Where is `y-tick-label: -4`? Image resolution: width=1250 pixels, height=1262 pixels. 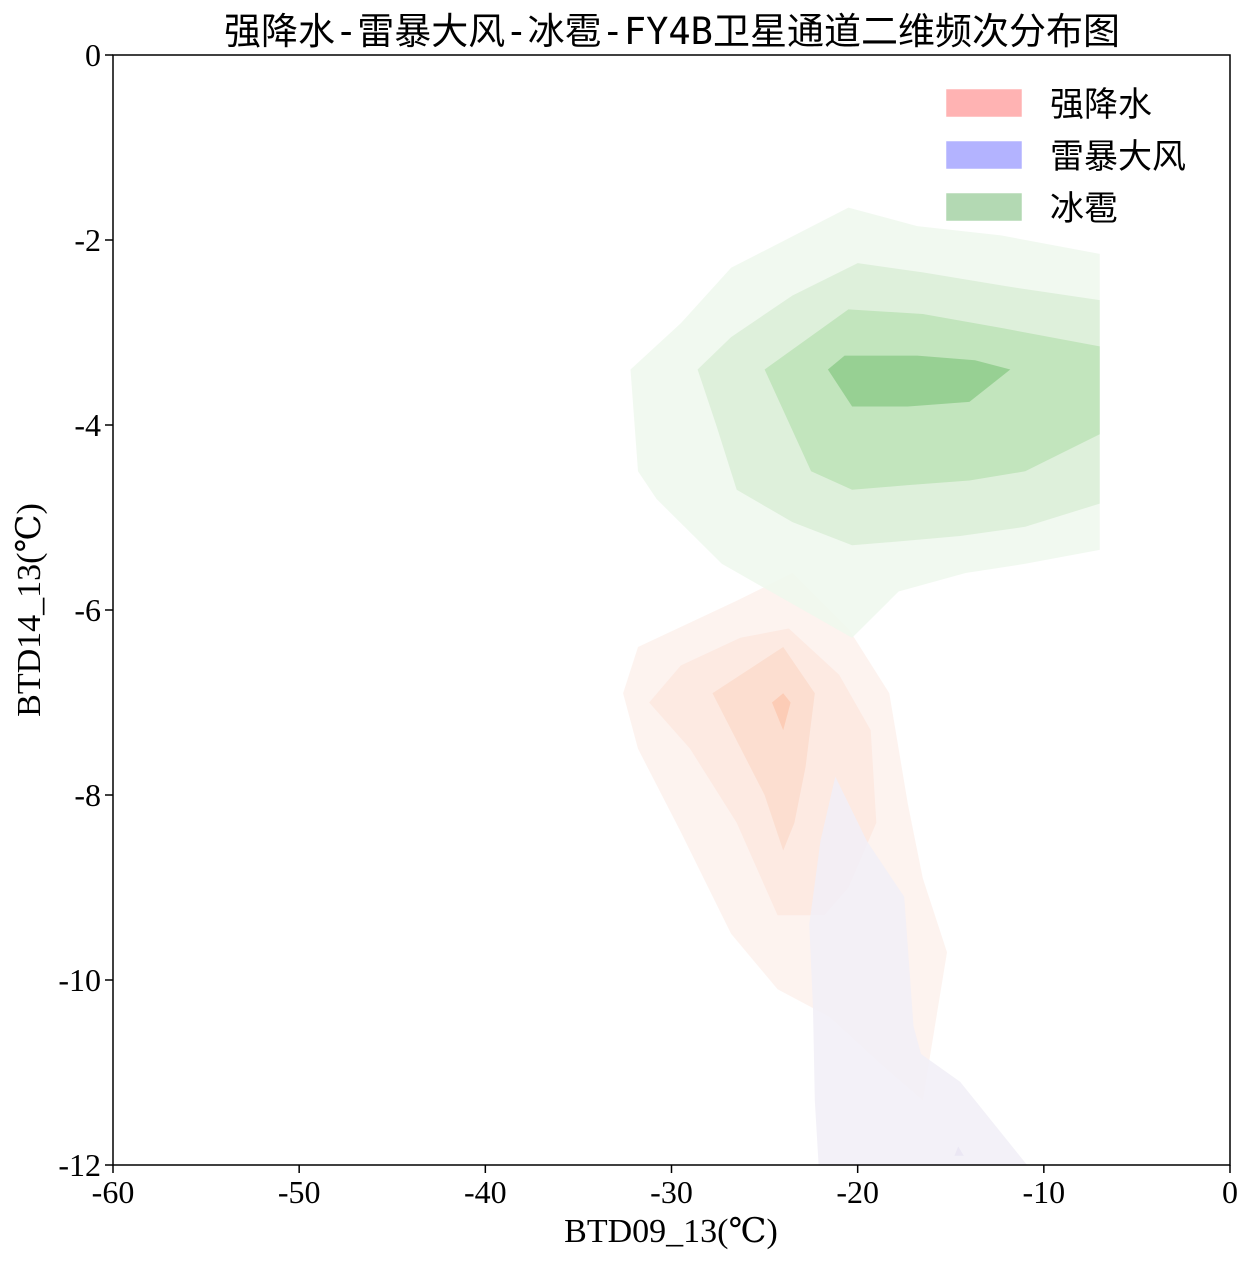 y-tick-label: -4 is located at coordinates (87, 425).